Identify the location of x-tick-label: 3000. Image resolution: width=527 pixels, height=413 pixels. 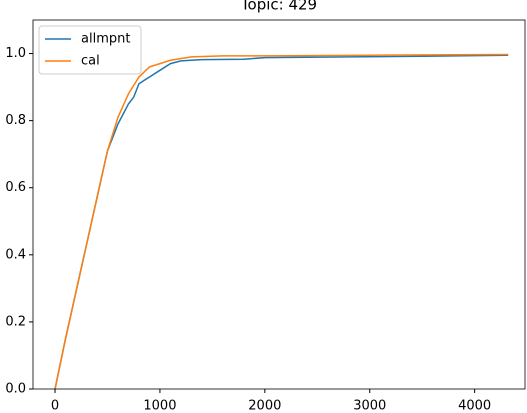
(369, 406).